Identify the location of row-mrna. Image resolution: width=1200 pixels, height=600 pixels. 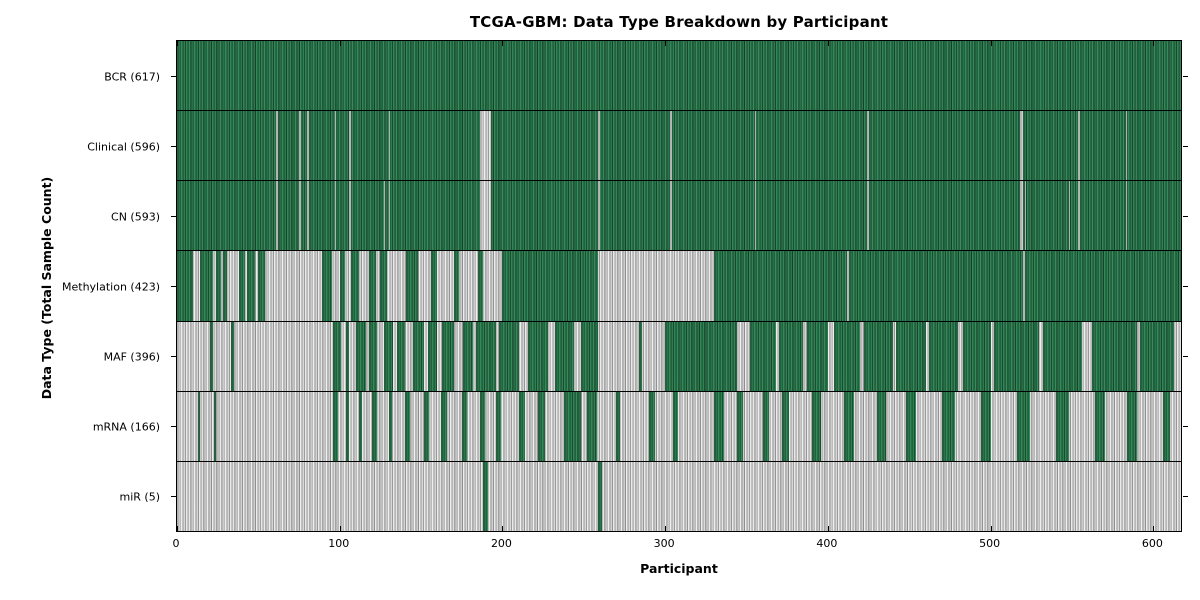
(679, 426).